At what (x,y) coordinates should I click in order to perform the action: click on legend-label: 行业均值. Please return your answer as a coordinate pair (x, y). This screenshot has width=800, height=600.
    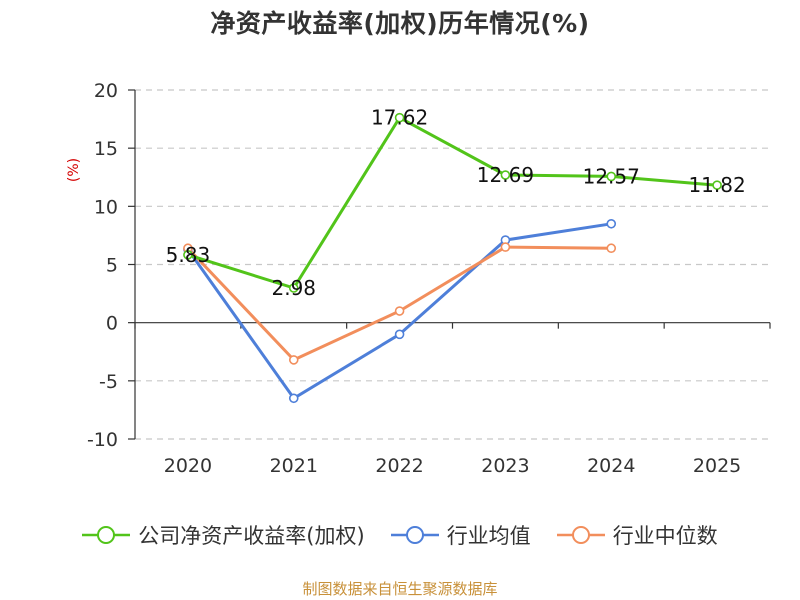
    Looking at the image, I should click on (488, 536).